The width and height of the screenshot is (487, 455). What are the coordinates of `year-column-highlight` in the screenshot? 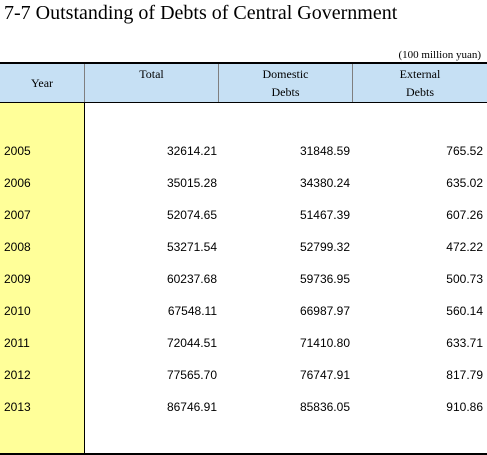 It's located at (42, 278).